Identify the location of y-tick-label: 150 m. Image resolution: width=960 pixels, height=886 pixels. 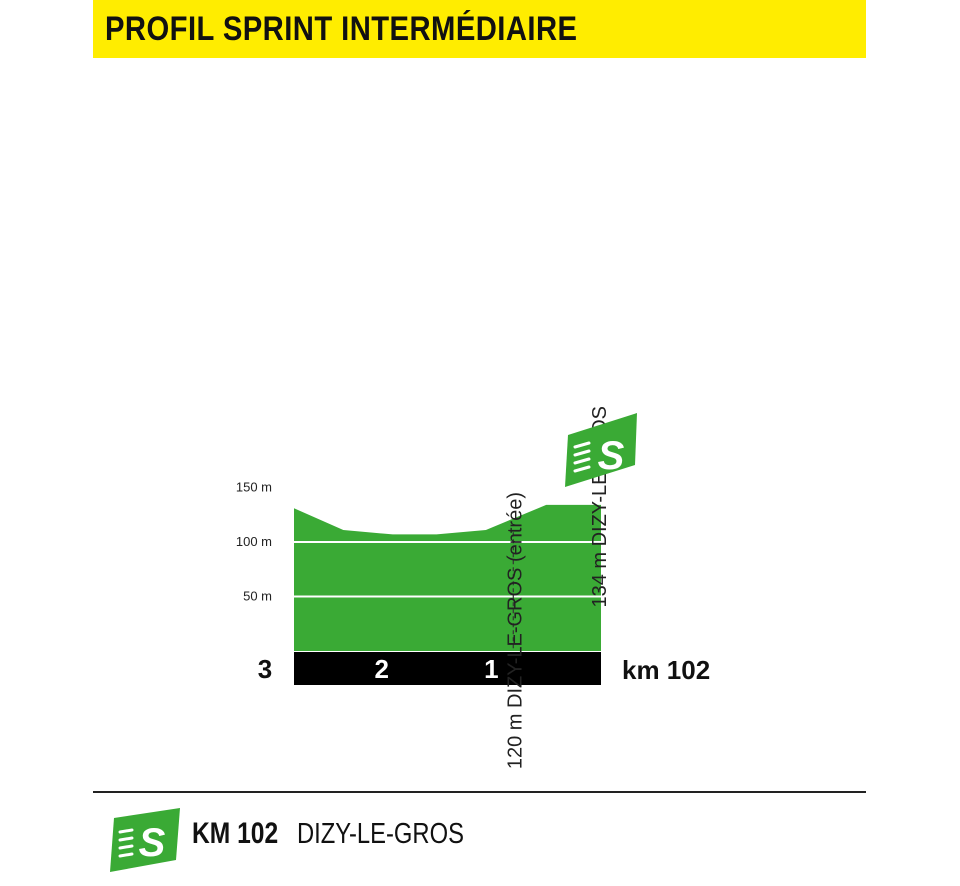
(254, 487).